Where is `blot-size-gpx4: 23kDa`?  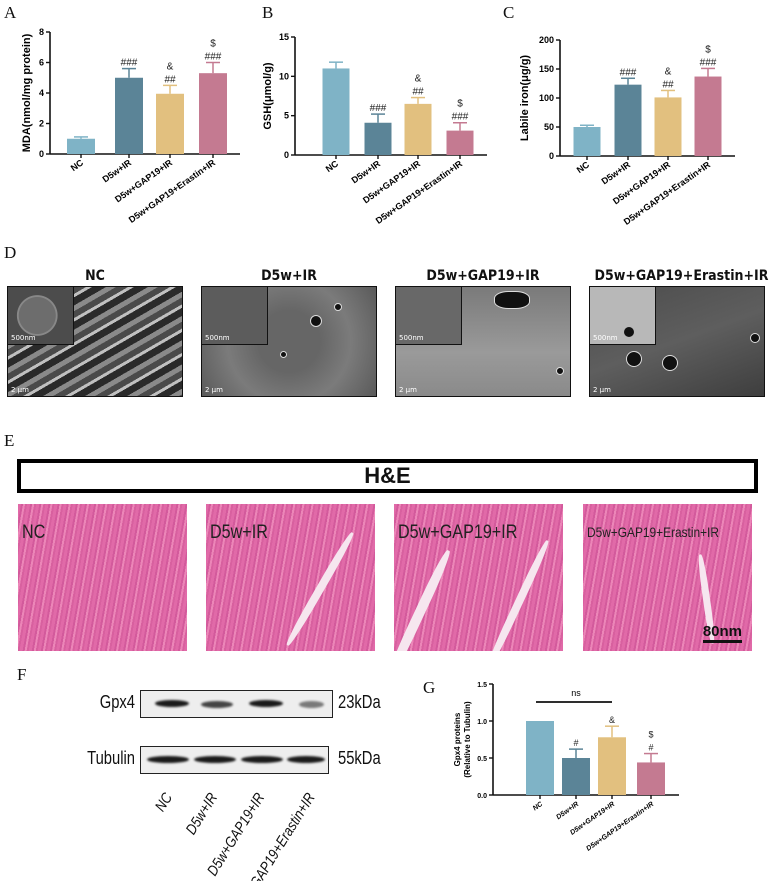
blot-size-gpx4: 23kDa is located at coordinates (359, 702).